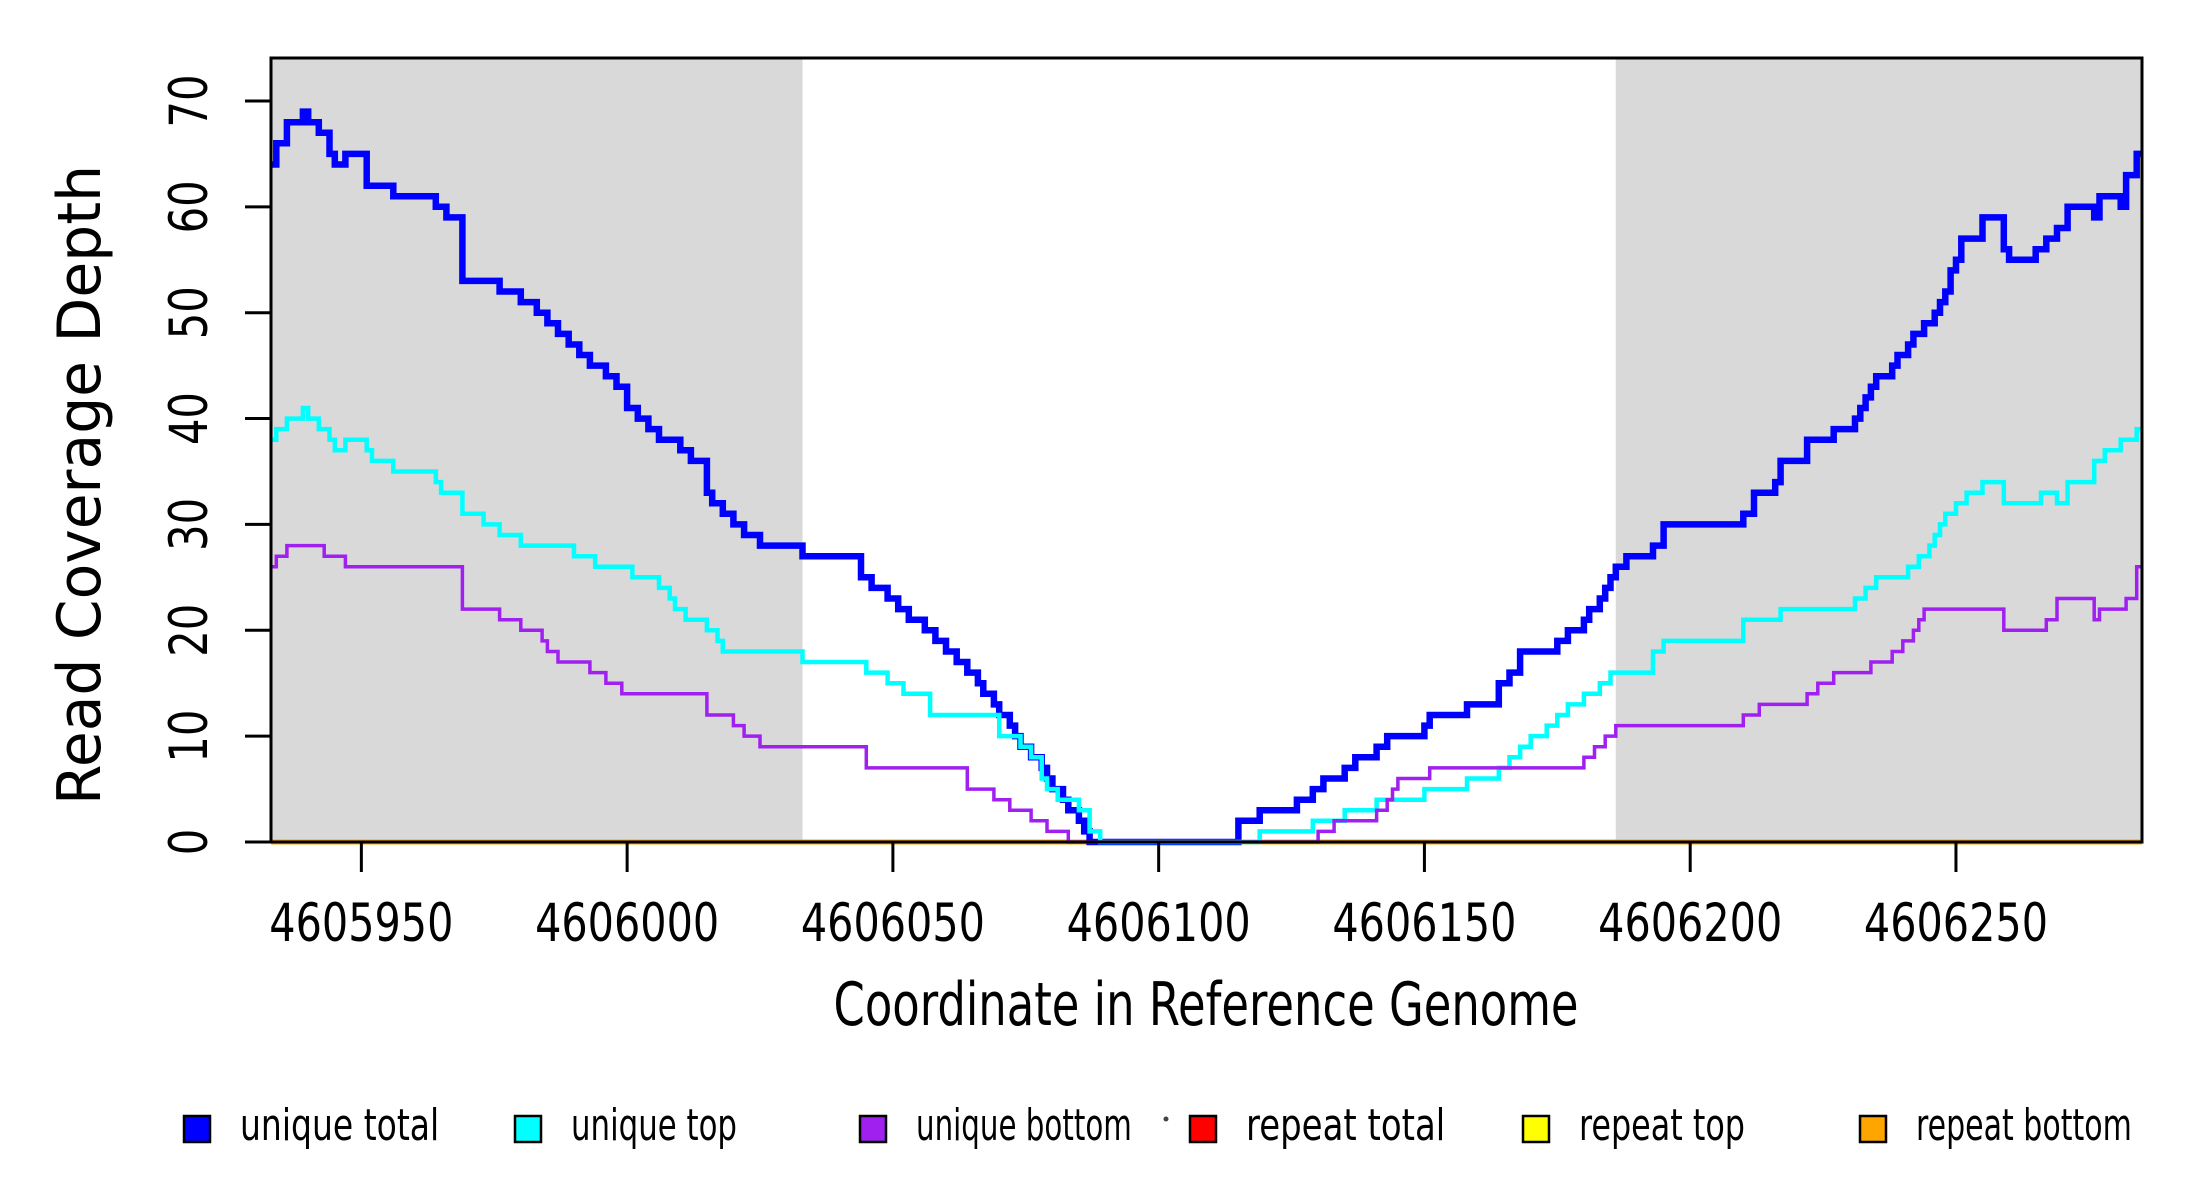  I want to click on y-tick-label: 10, so click(189, 736).